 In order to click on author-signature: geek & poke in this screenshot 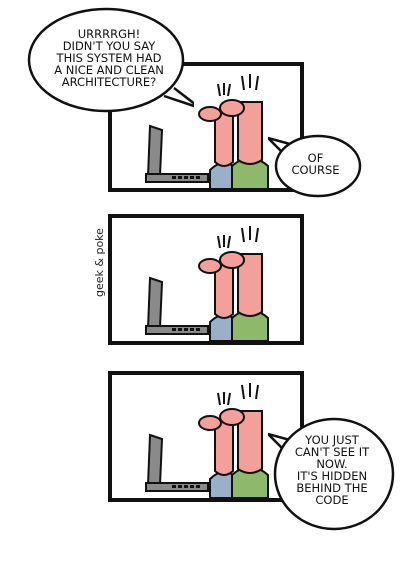, I will do `click(100, 272)`.